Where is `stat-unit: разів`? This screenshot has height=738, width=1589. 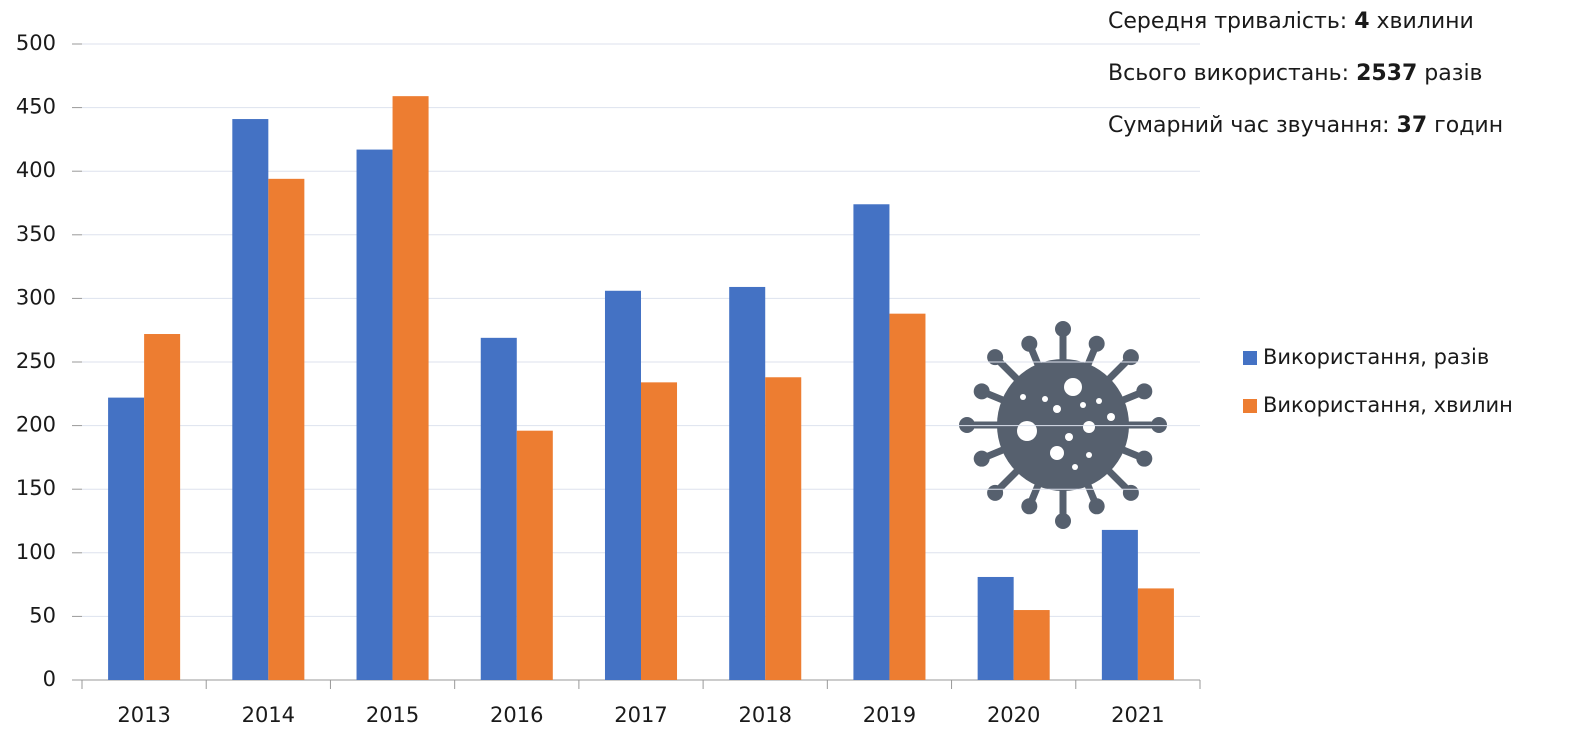 stat-unit: разів is located at coordinates (1453, 73).